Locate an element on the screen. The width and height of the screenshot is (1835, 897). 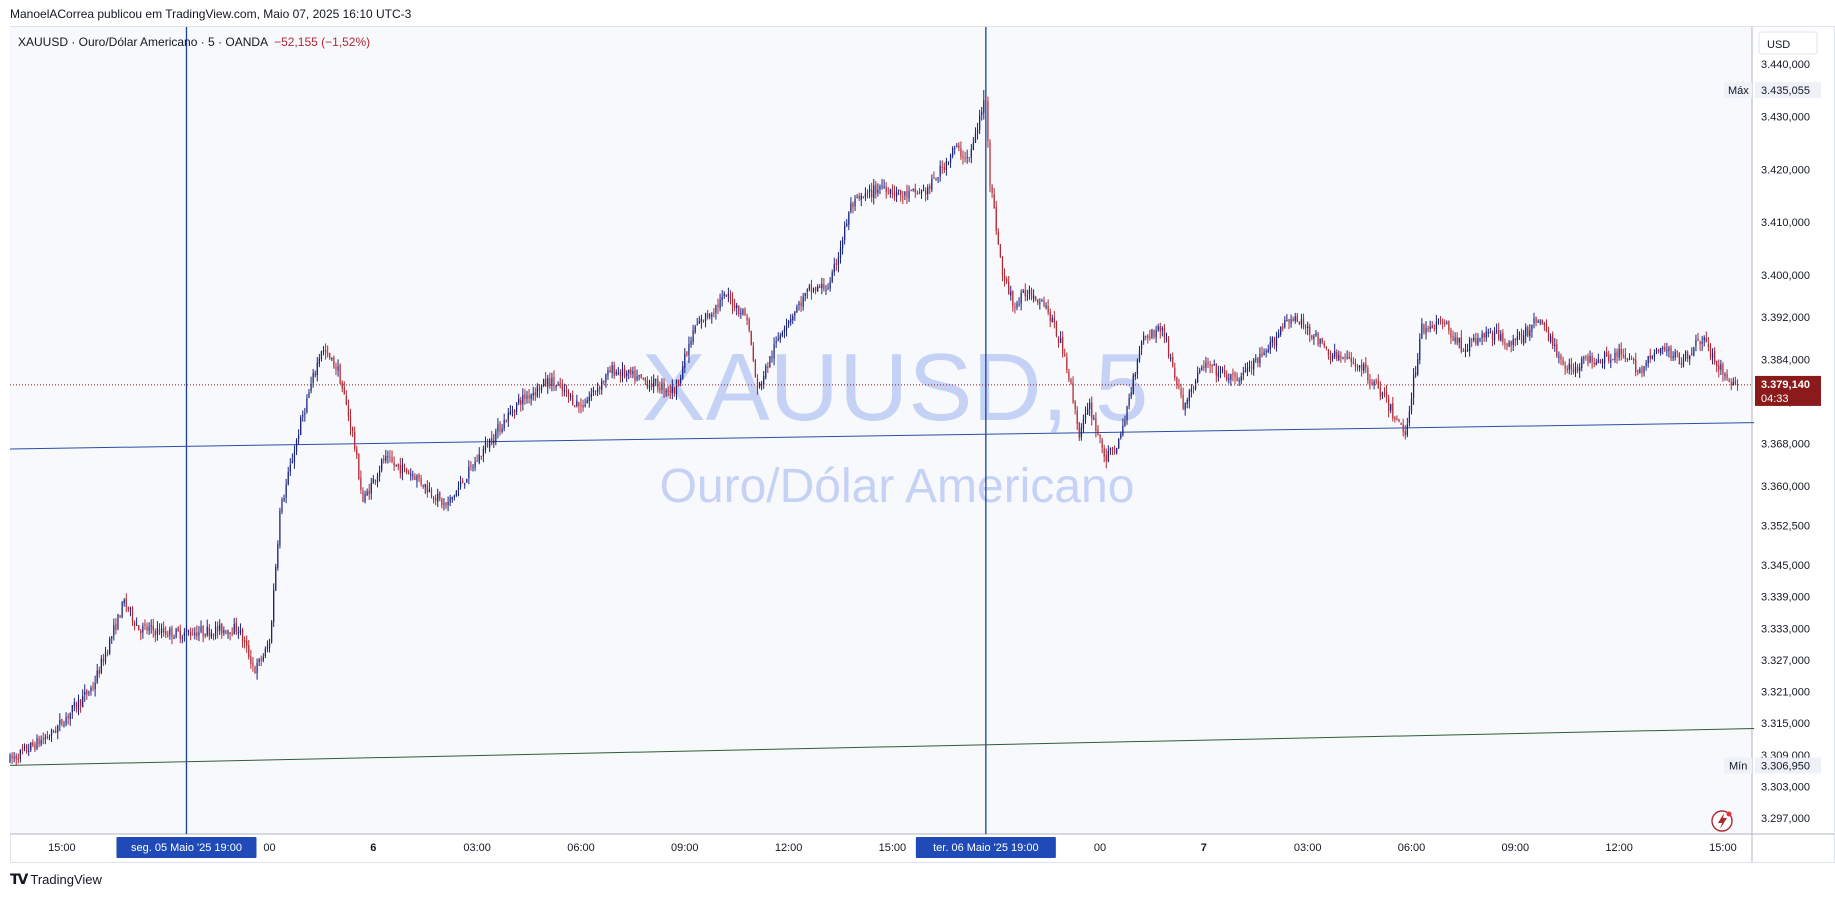
time-tick: 15:00 is located at coordinates (893, 848).